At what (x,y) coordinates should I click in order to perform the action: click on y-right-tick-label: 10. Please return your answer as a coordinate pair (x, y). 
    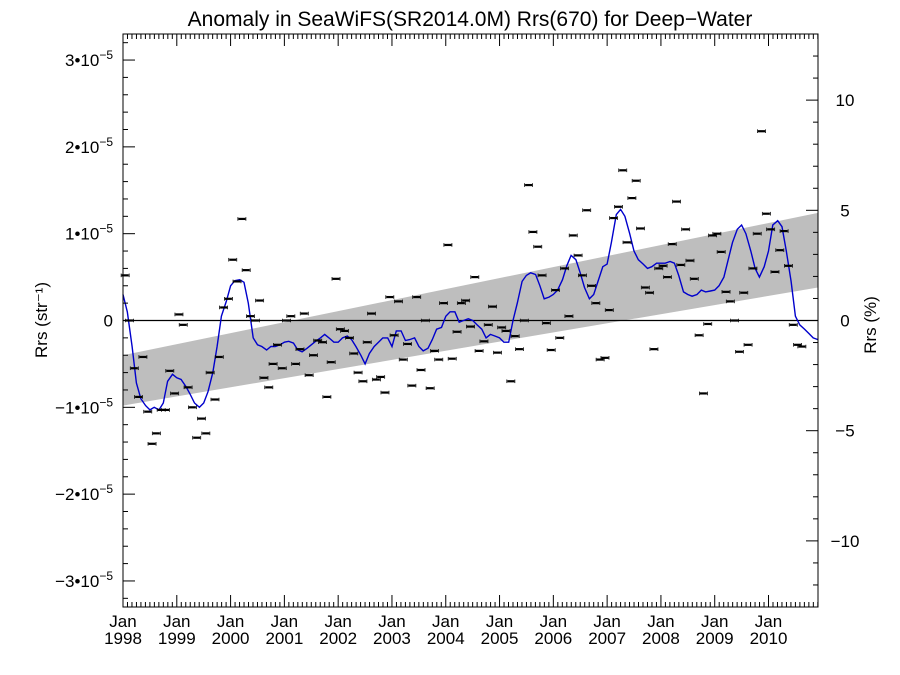
    Looking at the image, I should click on (845, 100).